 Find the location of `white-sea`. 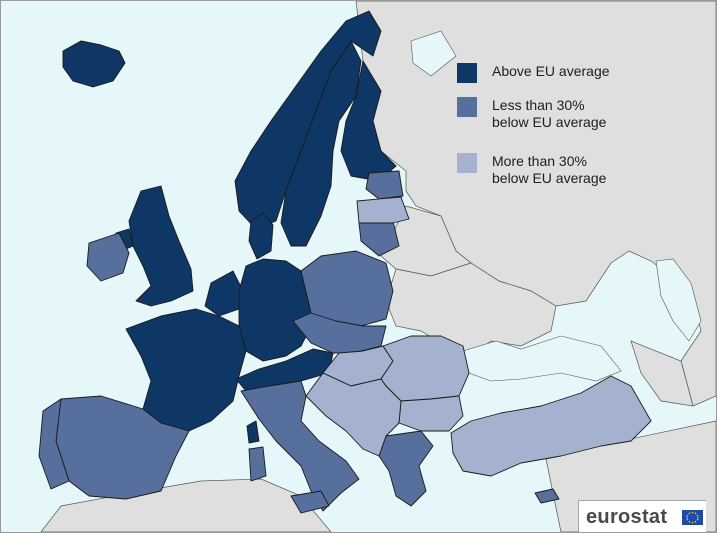

white-sea is located at coordinates (433, 53).